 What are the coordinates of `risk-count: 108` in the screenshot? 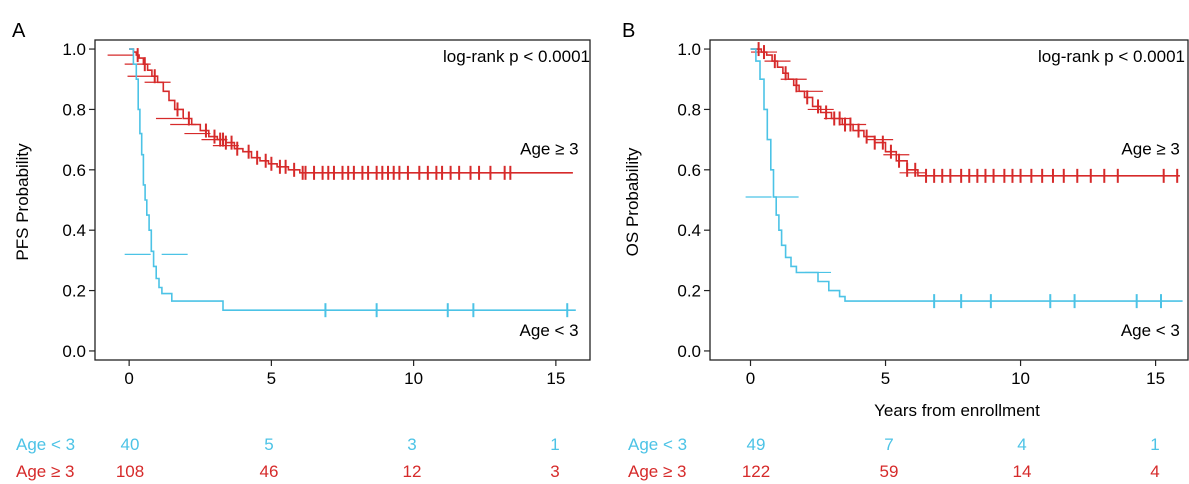 It's located at (130, 471).